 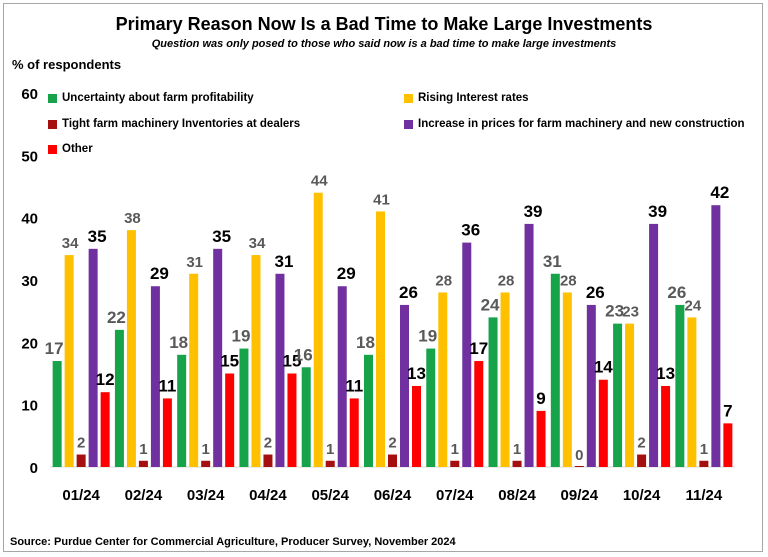 I want to click on data-label: 36, so click(x=470, y=230).